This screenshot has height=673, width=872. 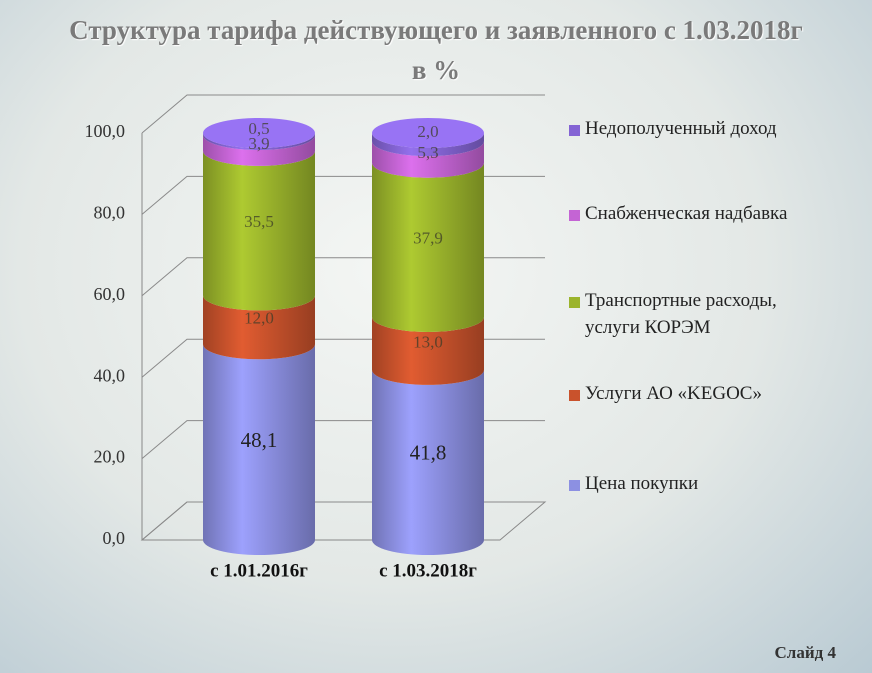 I want to click on x-tick-label: с 1.01.2016г, so click(x=259, y=570).